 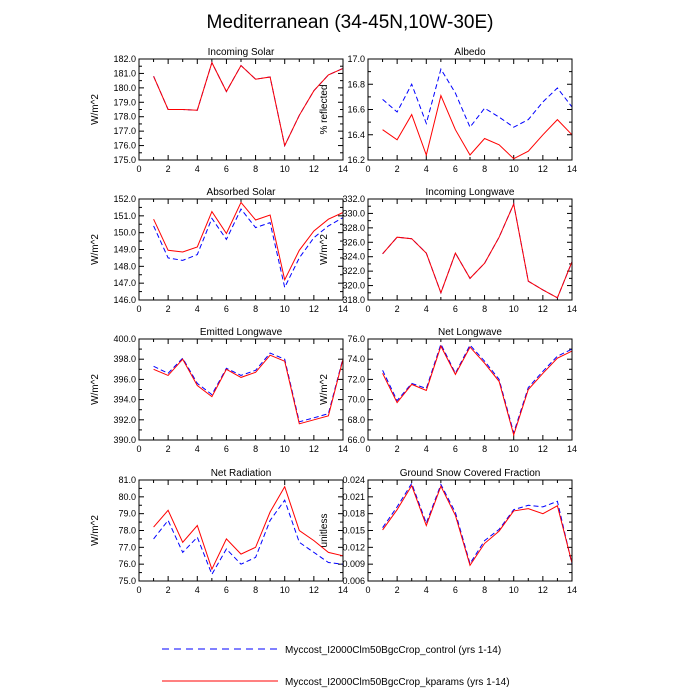 I want to click on y-tick-label: 324.0, so click(x=353, y=257).